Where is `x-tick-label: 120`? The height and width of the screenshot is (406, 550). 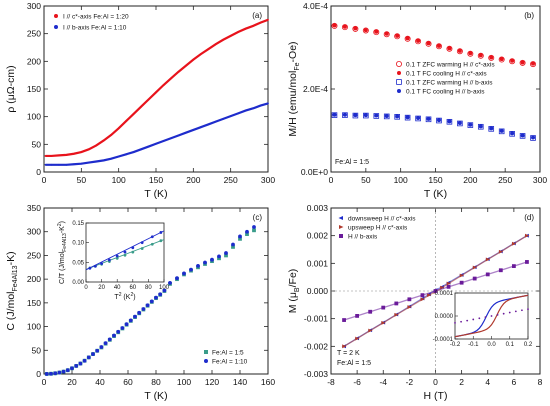
x-tick-label: 120 is located at coordinates (212, 382).